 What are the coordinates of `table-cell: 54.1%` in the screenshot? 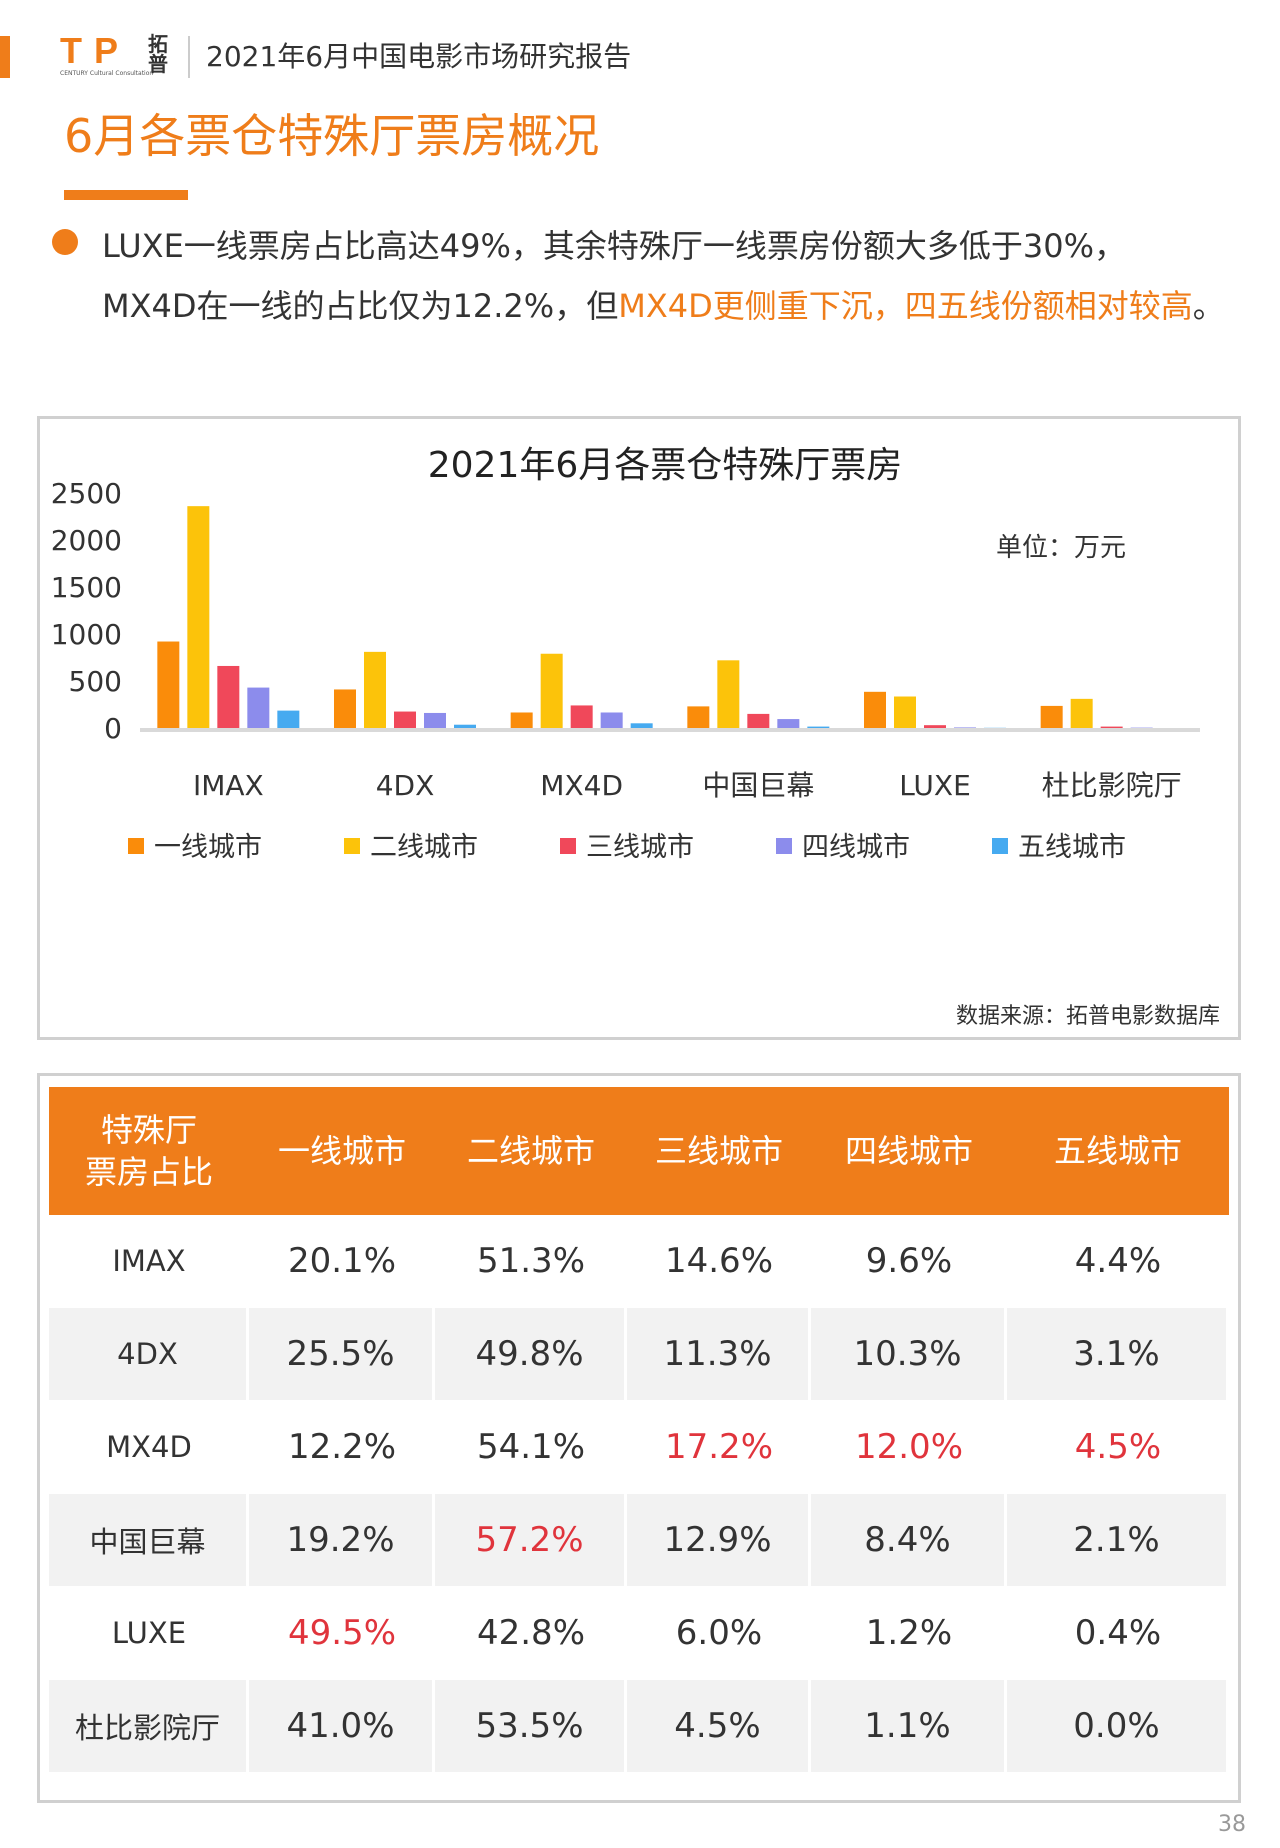 It's located at (530, 1447).